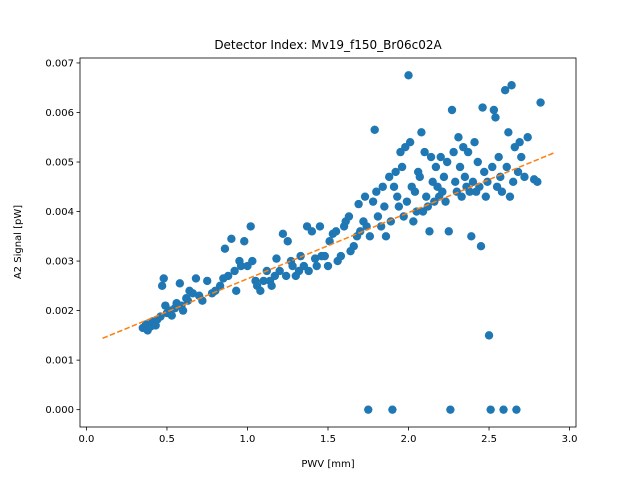 This screenshot has width=640, height=480. I want to click on y-tick-label: 0.001, so click(59, 361).